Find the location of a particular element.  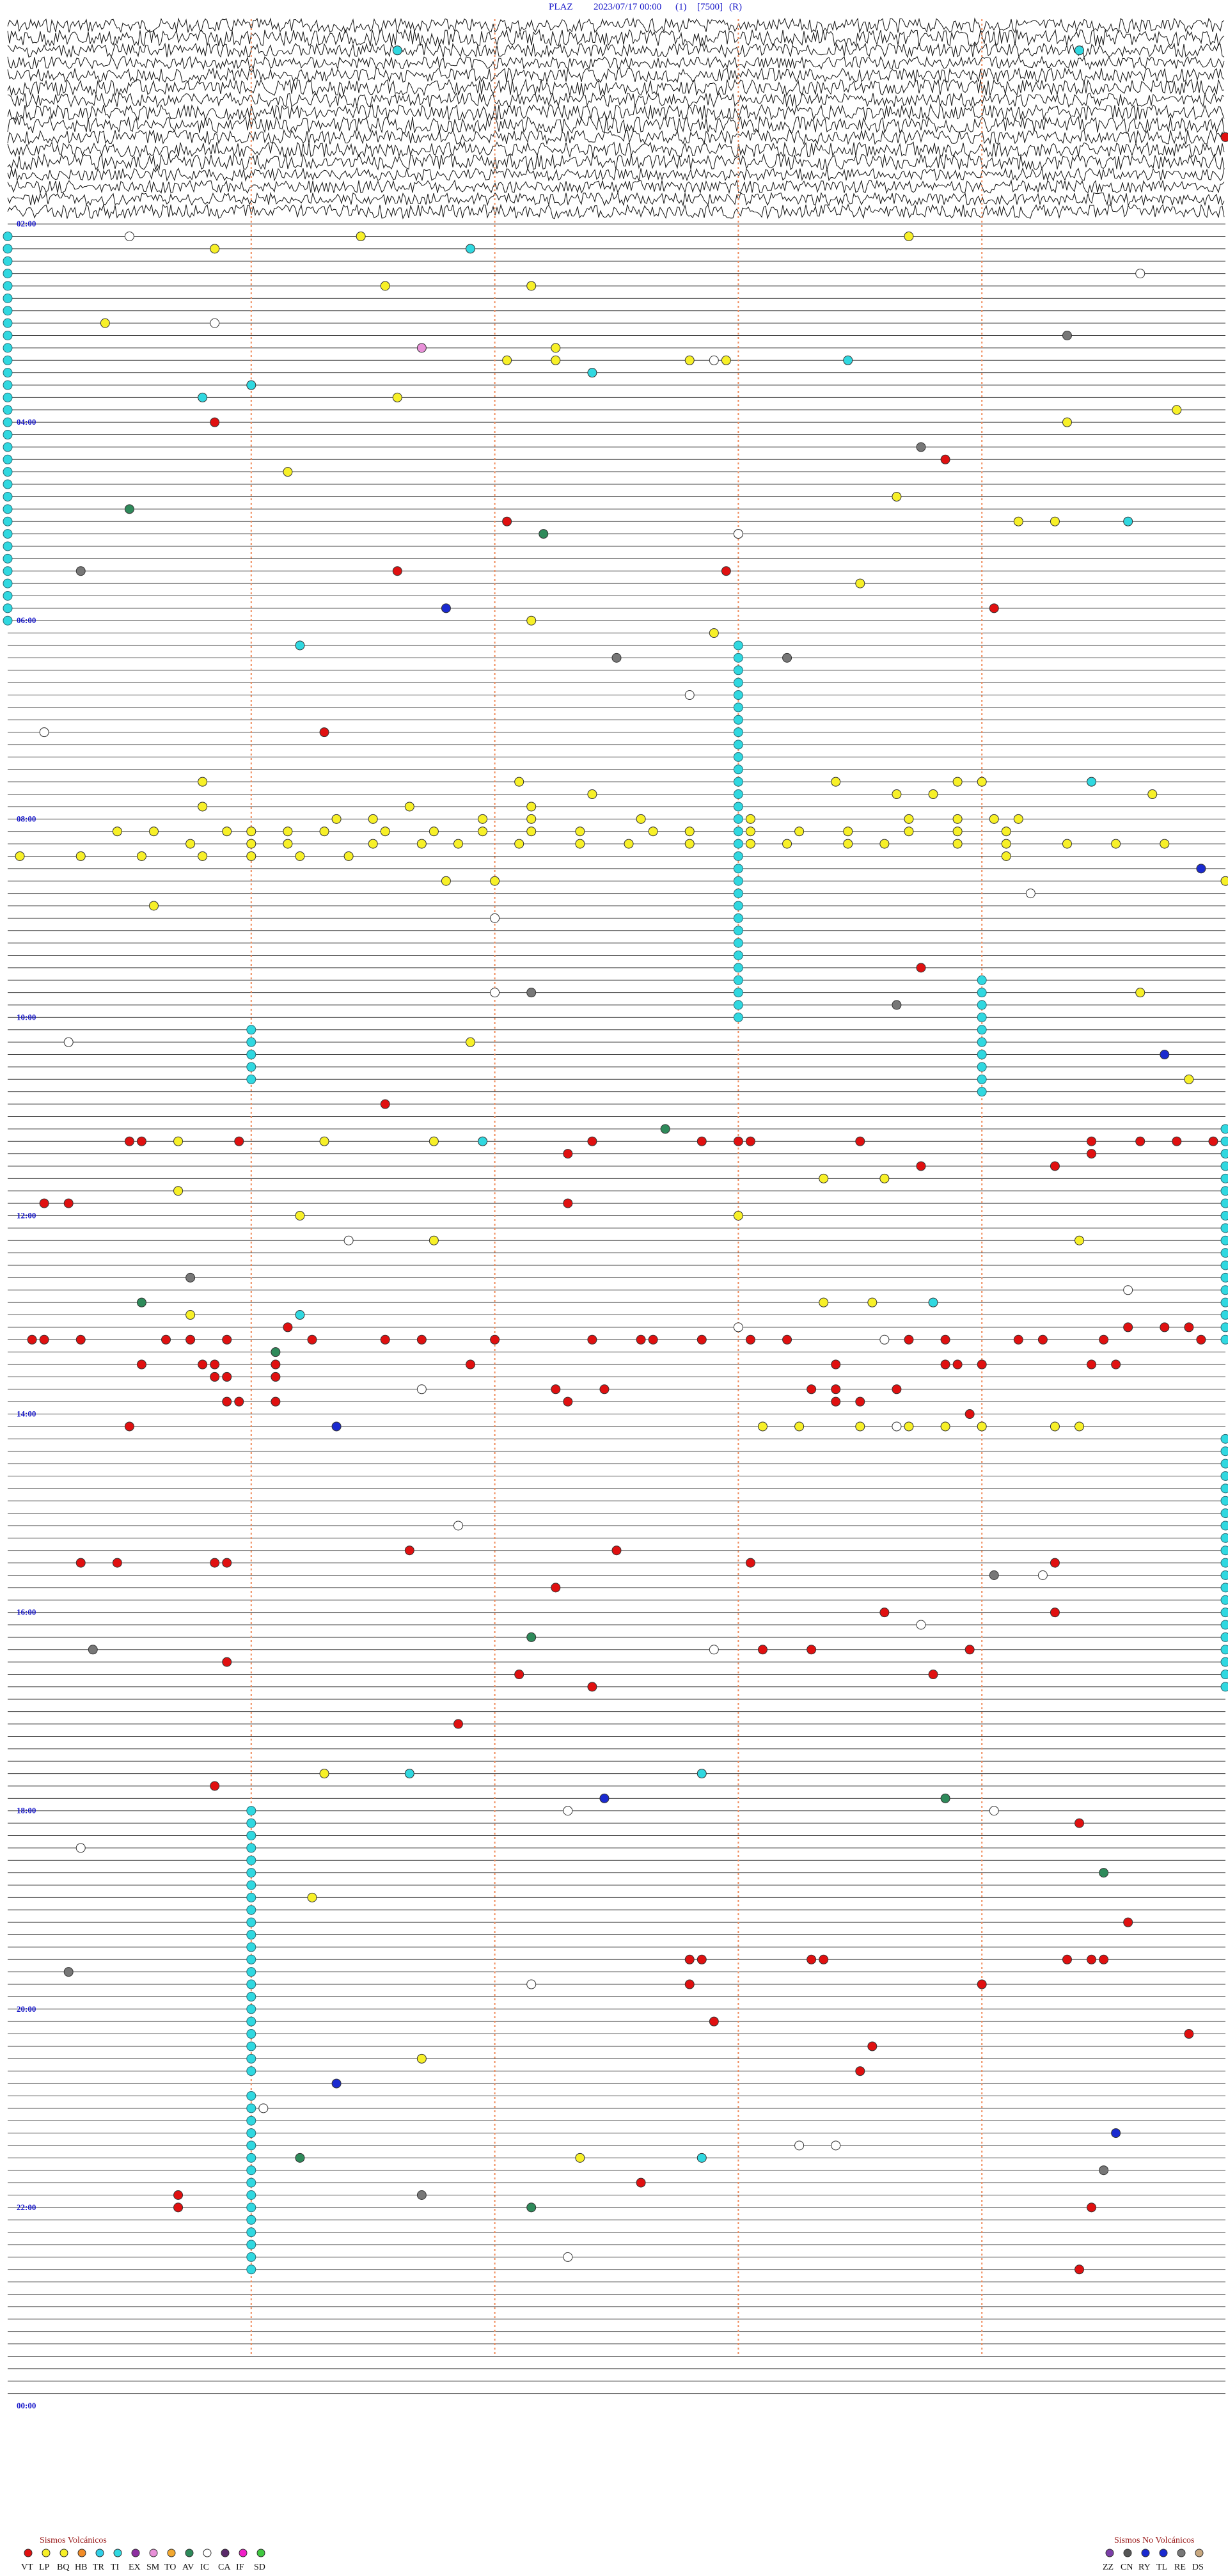

legend-code: TL is located at coordinates (1161, 2567).